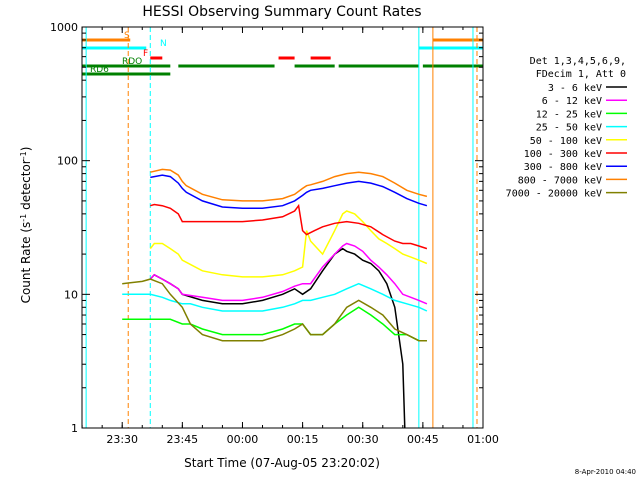  Describe the element at coordinates (71, 294) in the screenshot. I see `y-tick-label: 10` at that location.